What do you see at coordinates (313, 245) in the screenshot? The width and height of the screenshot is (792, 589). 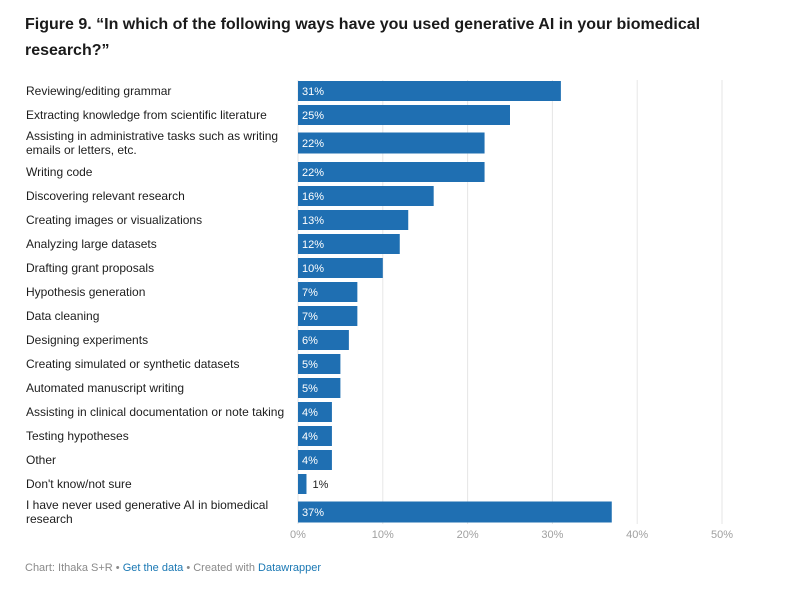 I see `value-label: 12%` at bounding box center [313, 245].